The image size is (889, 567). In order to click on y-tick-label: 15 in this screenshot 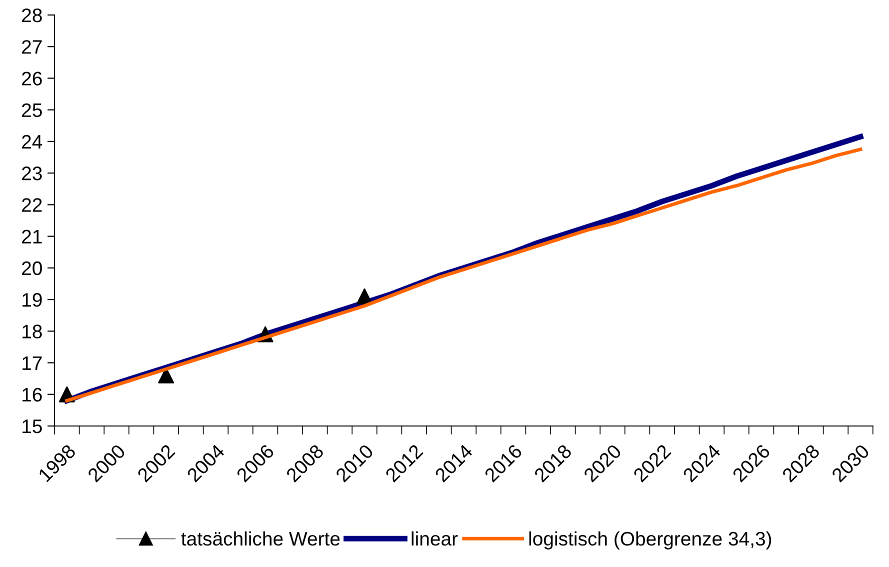, I will do `click(32, 427)`.